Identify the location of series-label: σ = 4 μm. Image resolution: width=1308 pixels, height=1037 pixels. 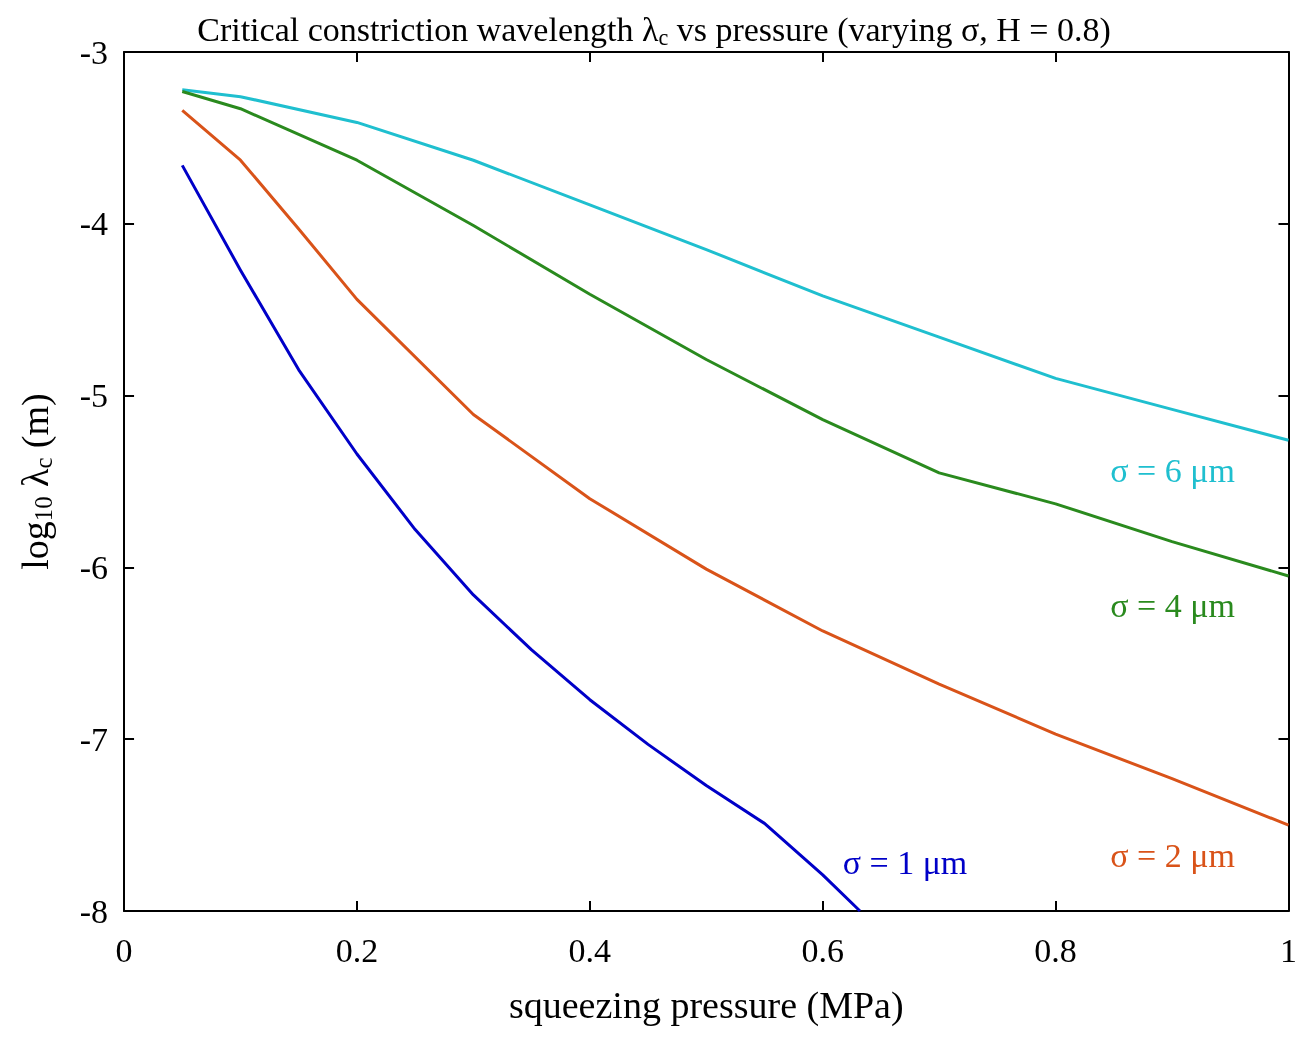
(1172, 606).